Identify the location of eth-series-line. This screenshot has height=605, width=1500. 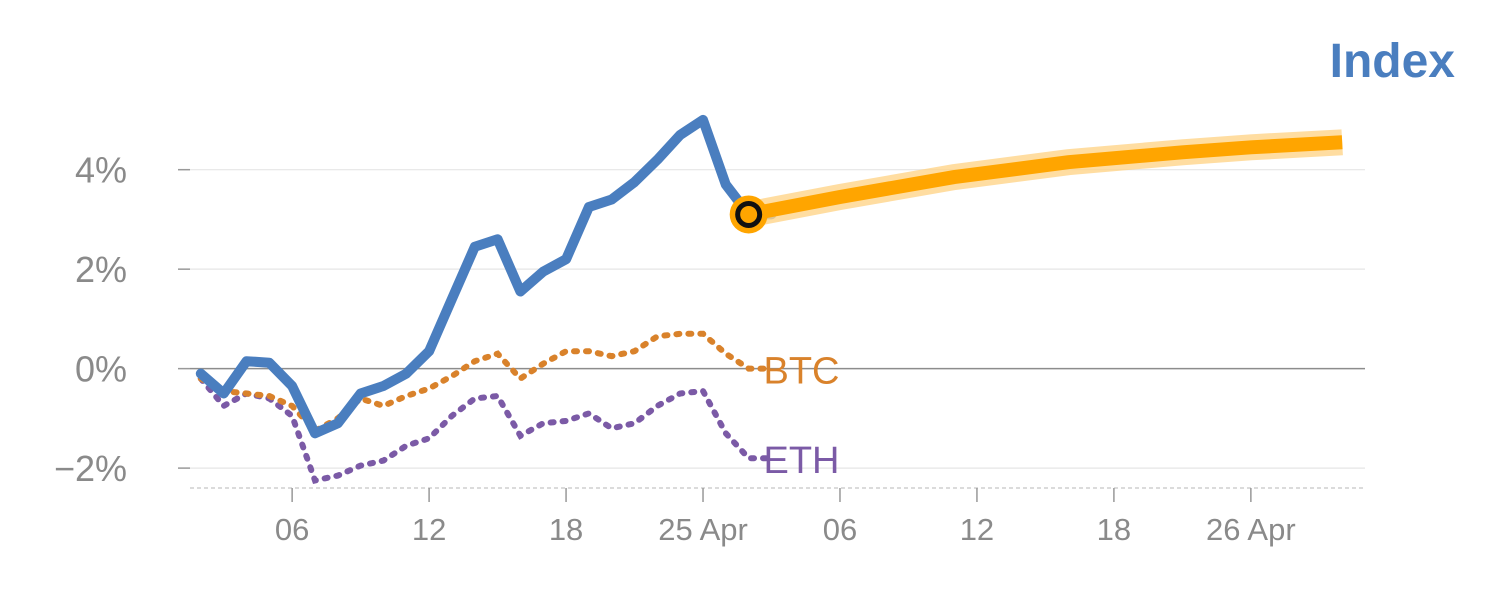
(486, 429).